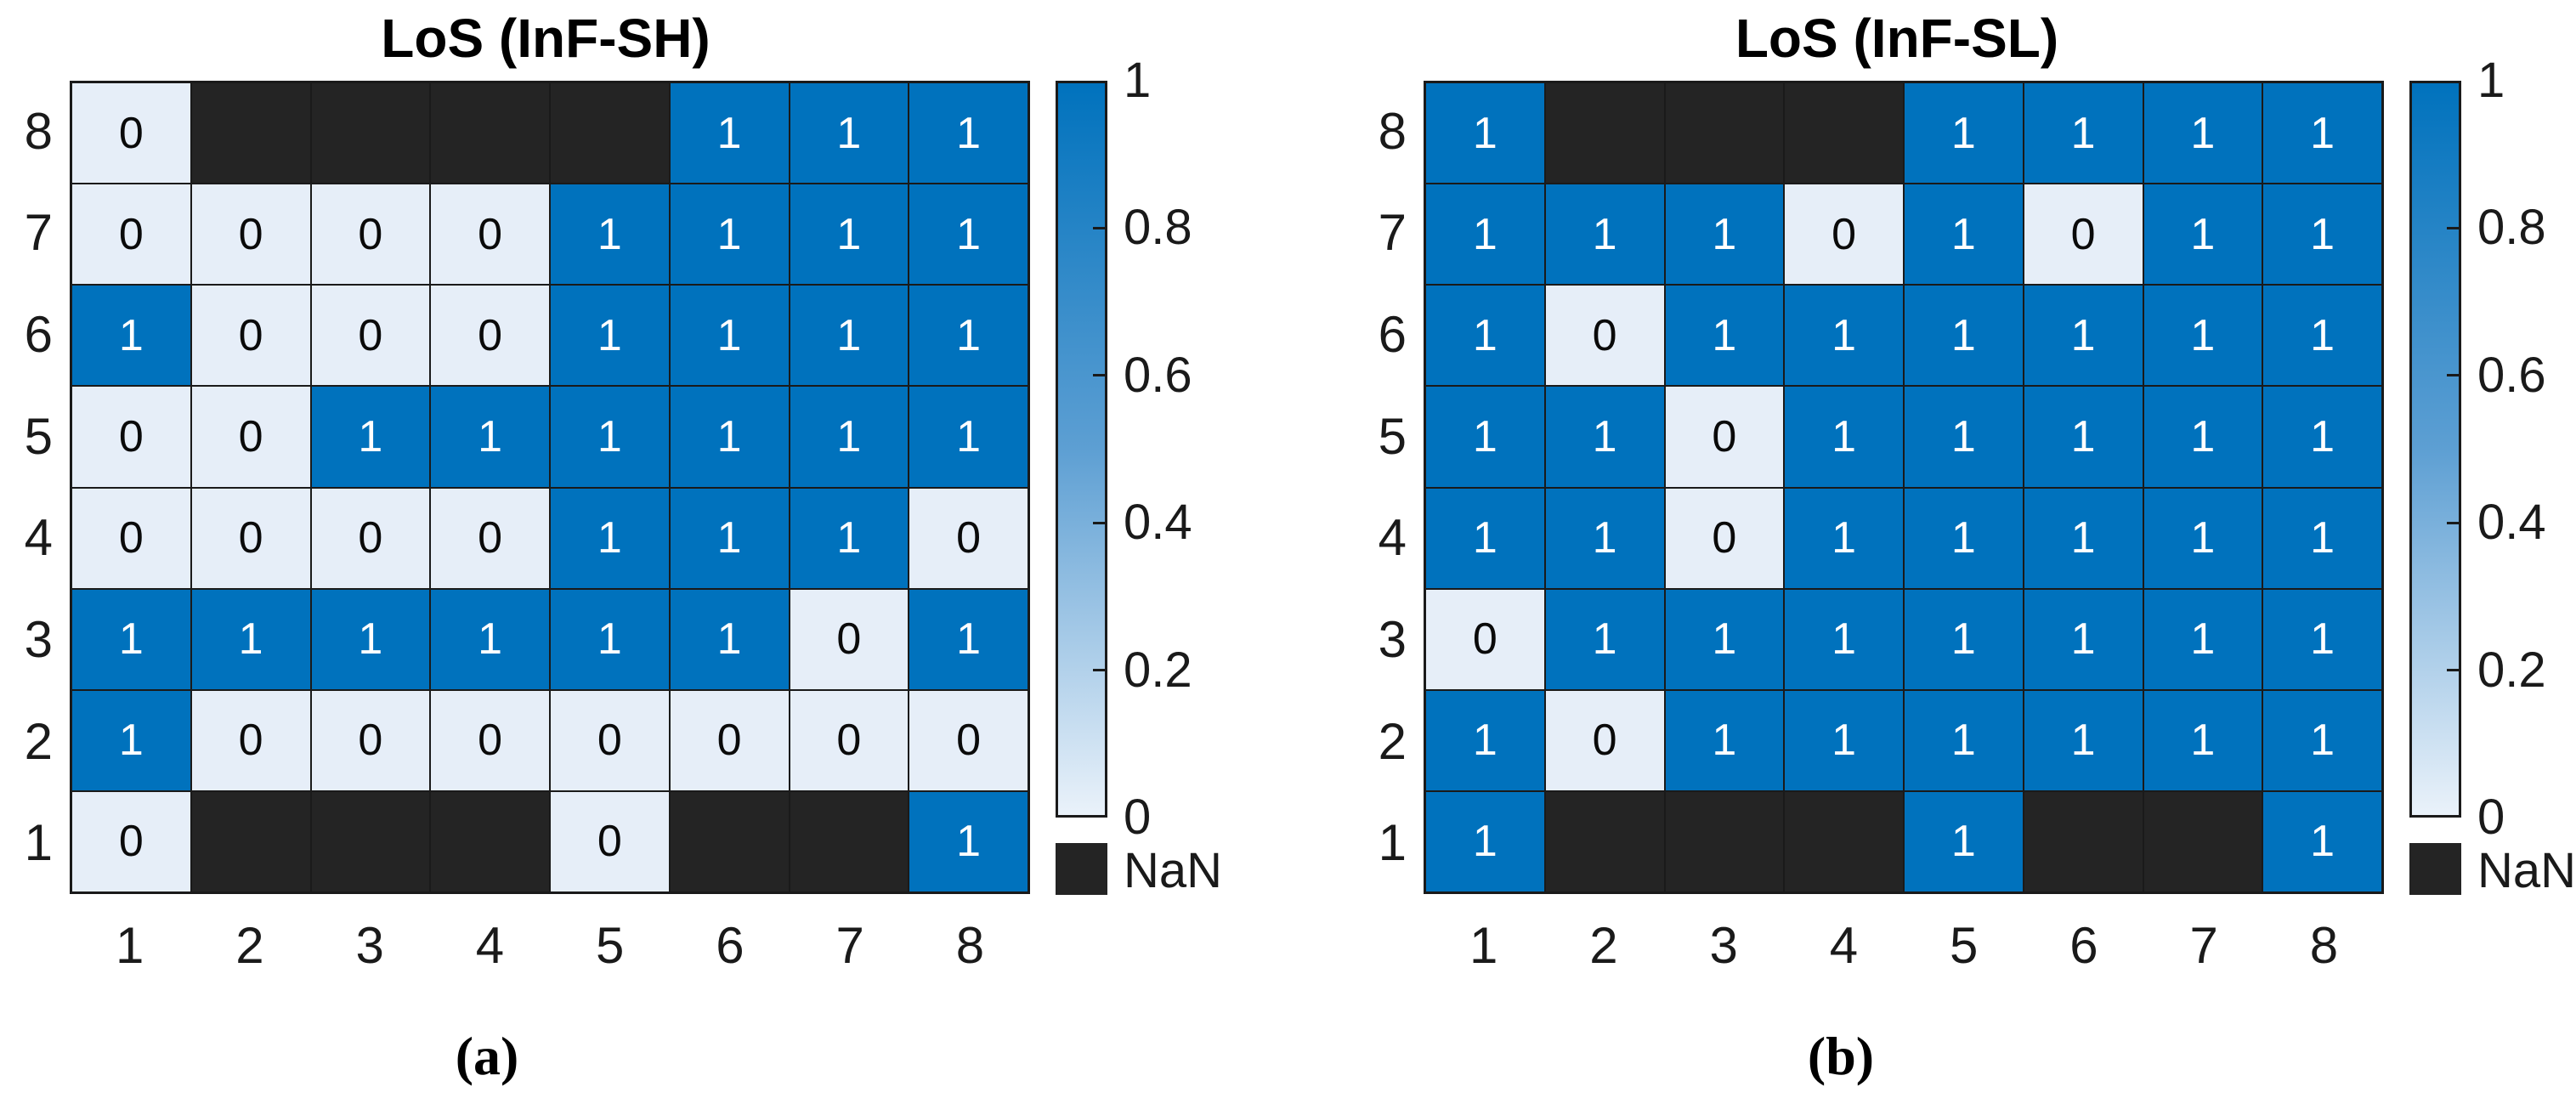  Describe the element at coordinates (610, 946) in the screenshot. I see `x-tick-label: 5` at that location.